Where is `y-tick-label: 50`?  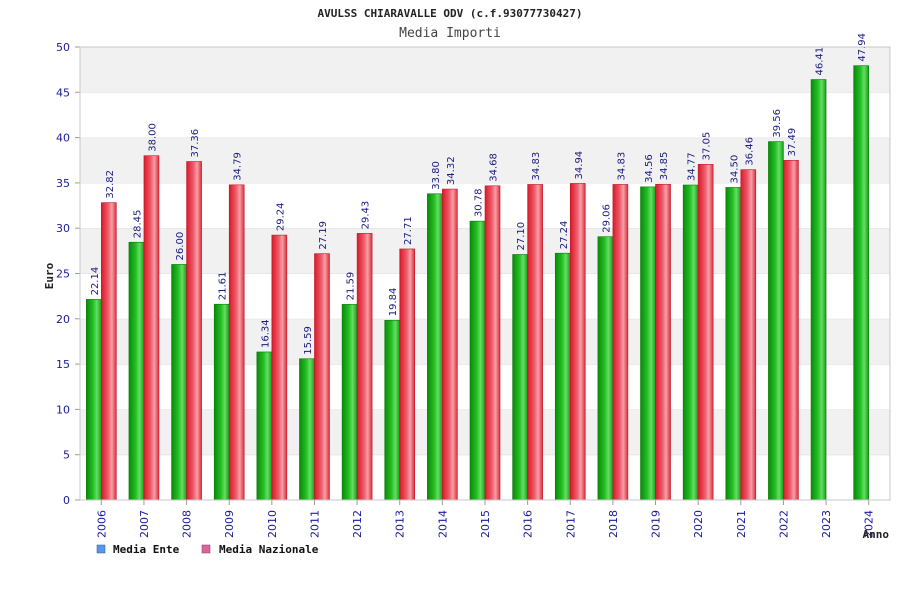
y-tick-label: 50 is located at coordinates (63, 47).